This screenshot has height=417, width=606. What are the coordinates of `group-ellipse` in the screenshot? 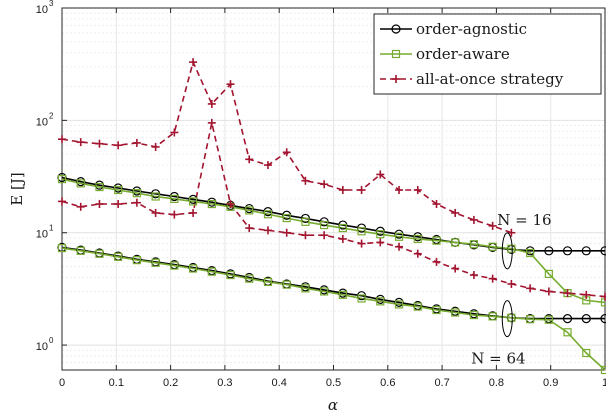 It's located at (507, 251).